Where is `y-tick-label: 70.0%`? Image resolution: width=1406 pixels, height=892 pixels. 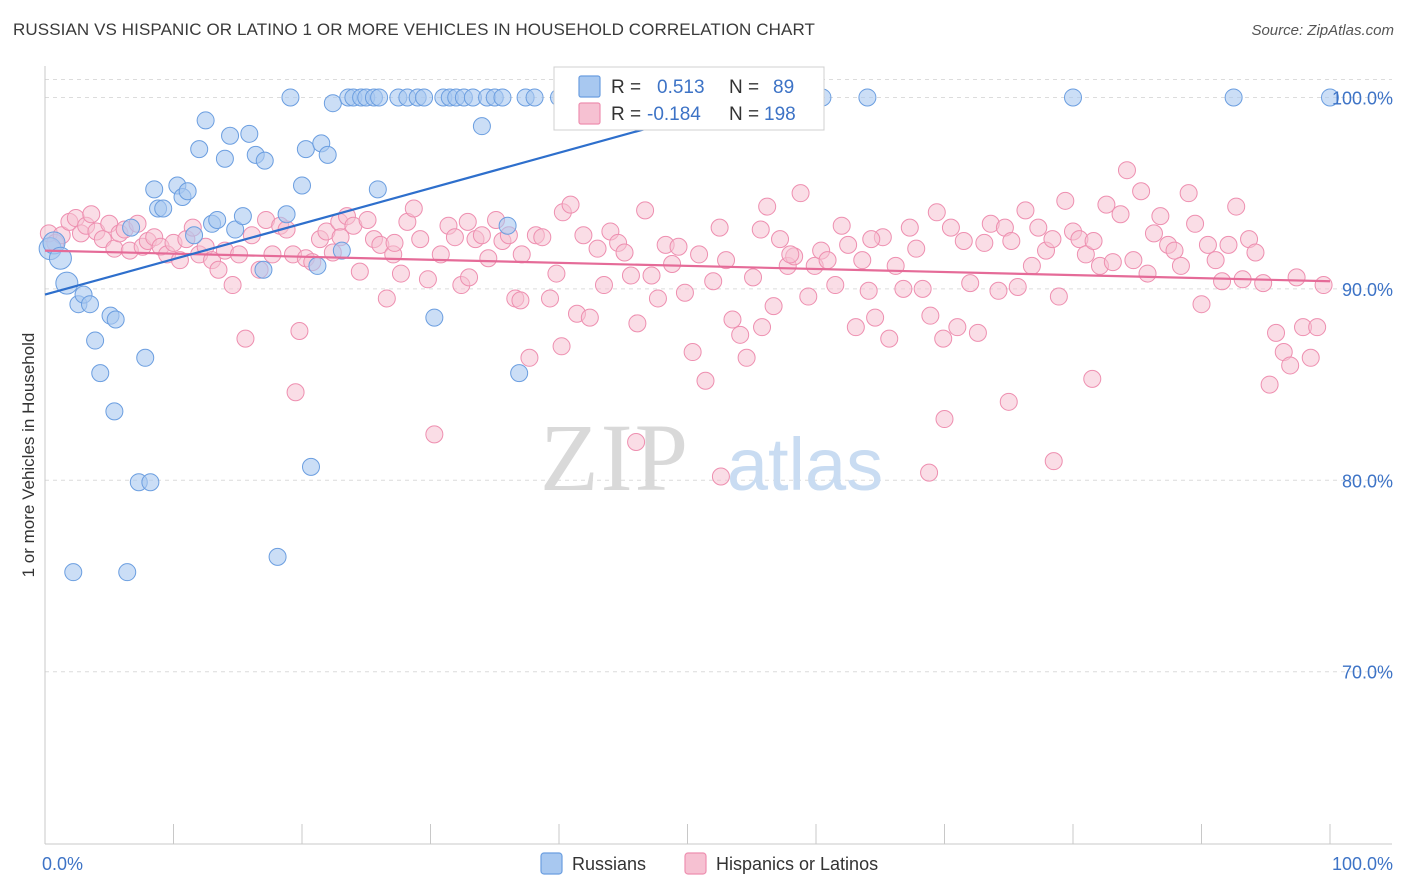 y-tick-label: 70.0% is located at coordinates (1367, 673).